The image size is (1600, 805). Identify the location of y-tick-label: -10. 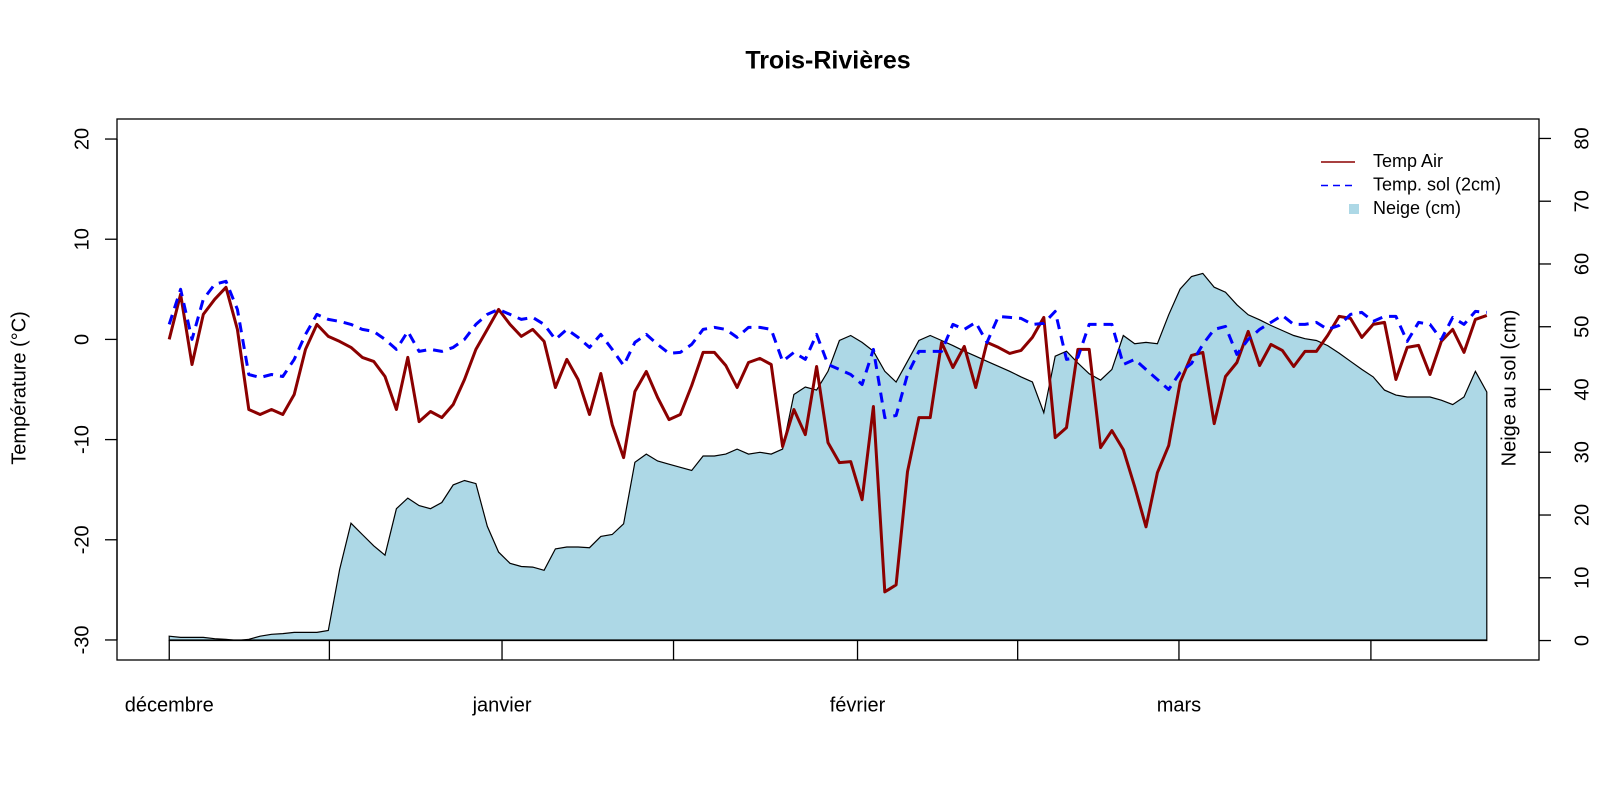
(82, 439).